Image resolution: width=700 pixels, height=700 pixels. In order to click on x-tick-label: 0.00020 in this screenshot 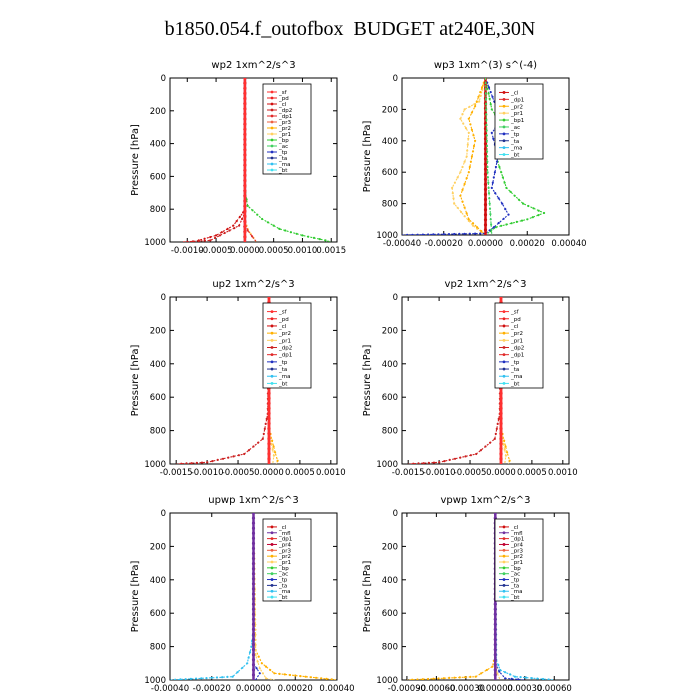, I will do `click(527, 244)`.